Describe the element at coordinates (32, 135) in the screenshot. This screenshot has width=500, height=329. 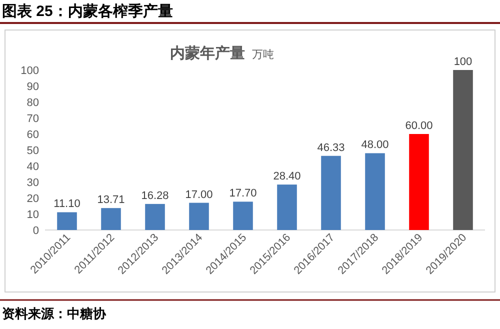
I see `y-tick-label: 60` at that location.